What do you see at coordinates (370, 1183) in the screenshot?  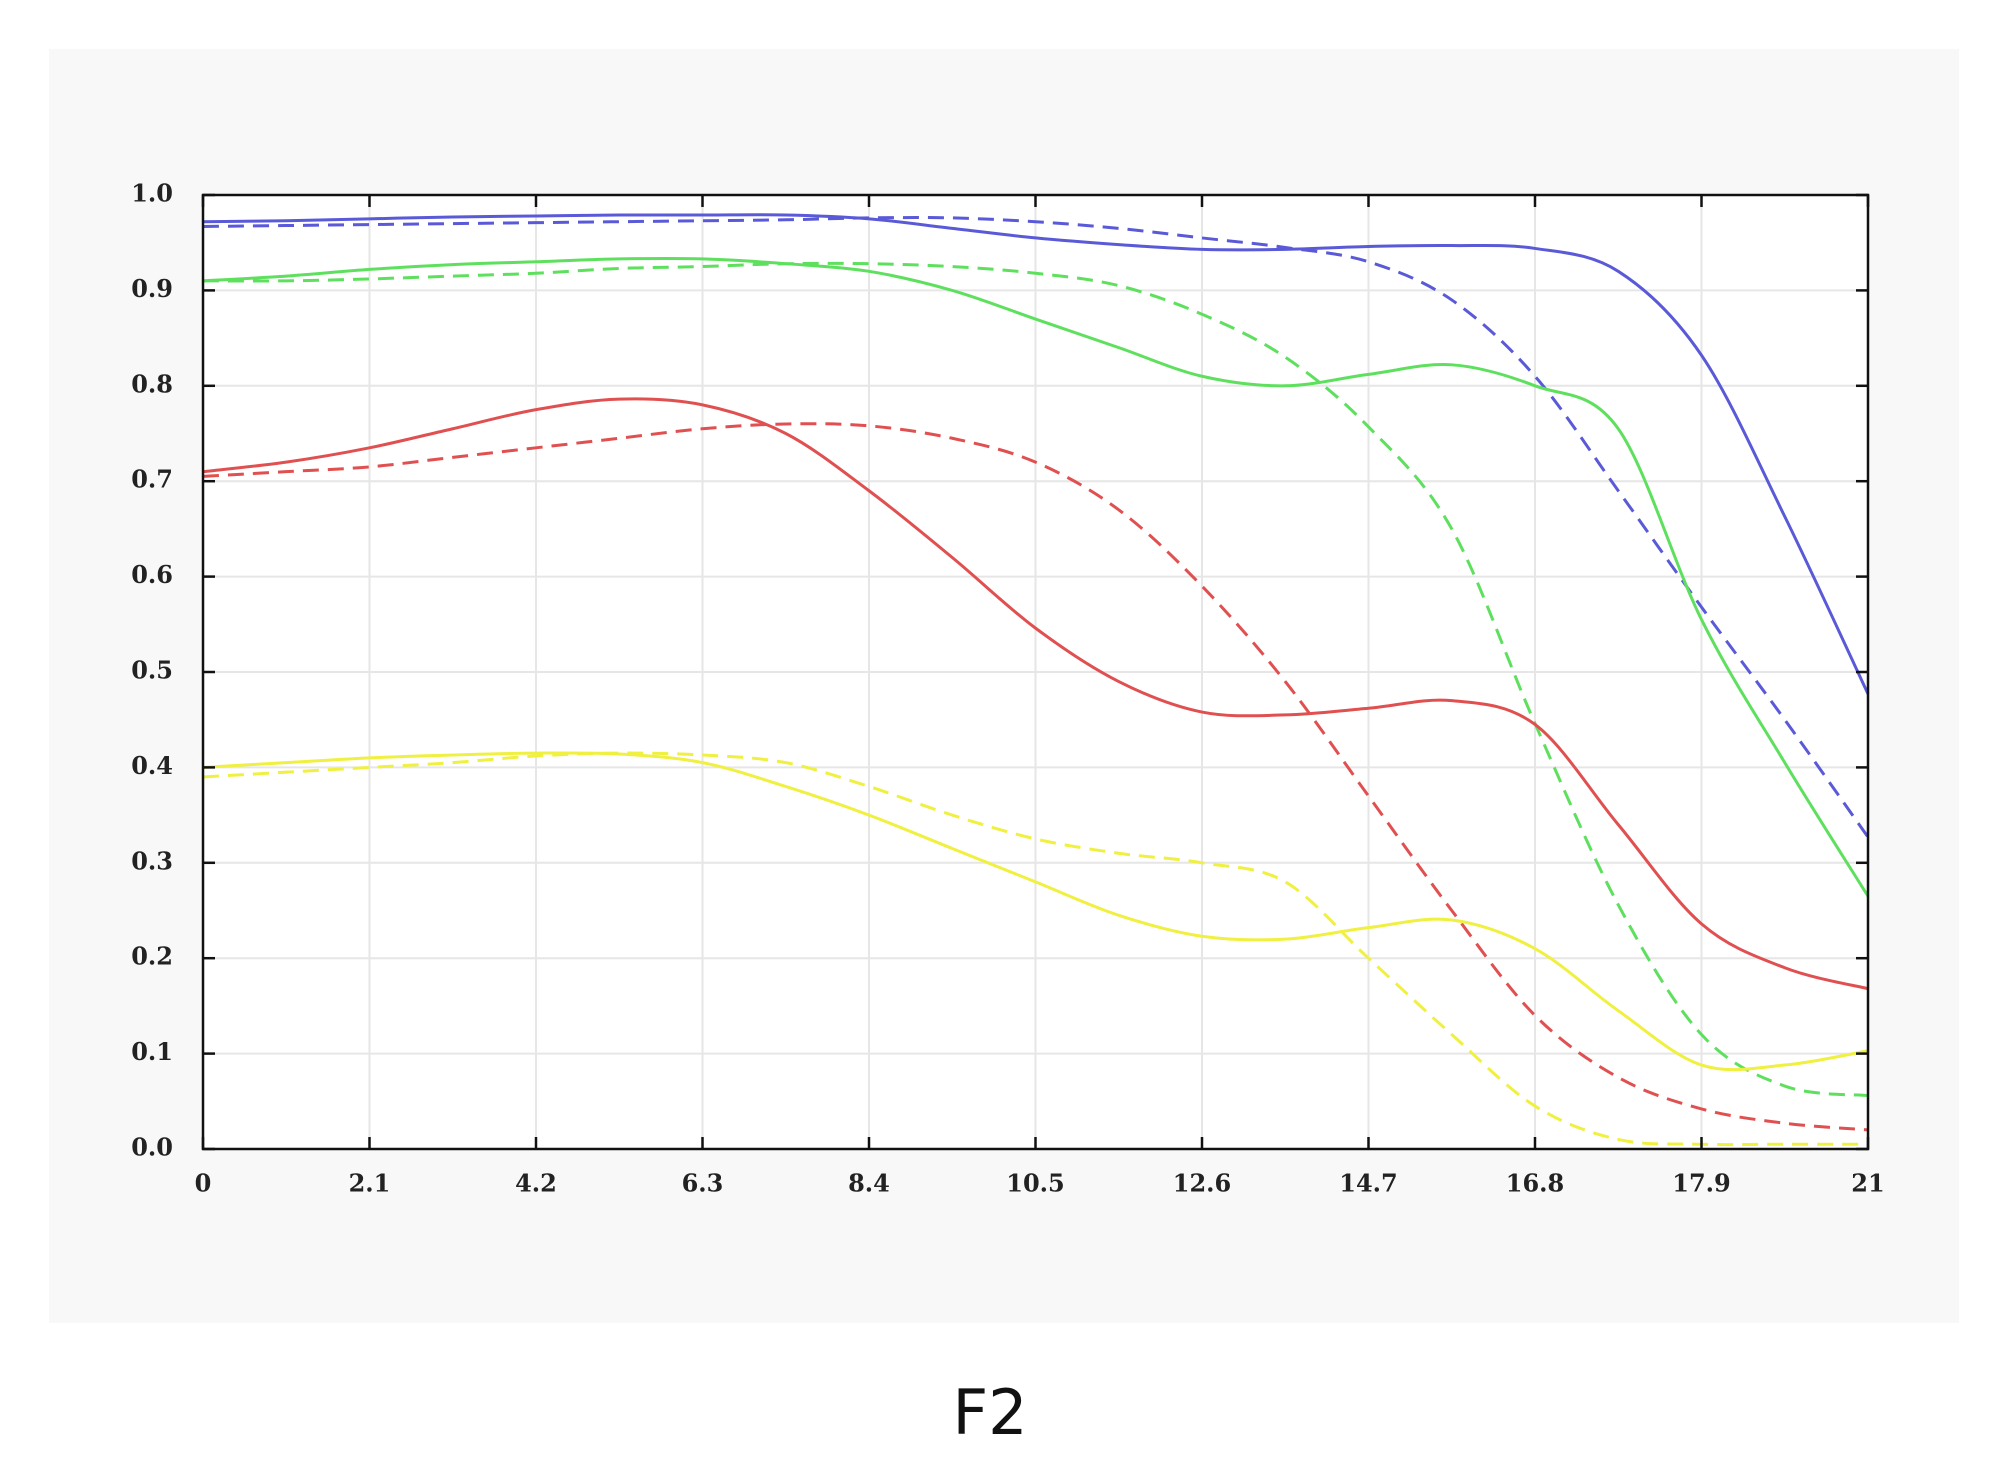 I see `x-tick-label: 2.1` at bounding box center [370, 1183].